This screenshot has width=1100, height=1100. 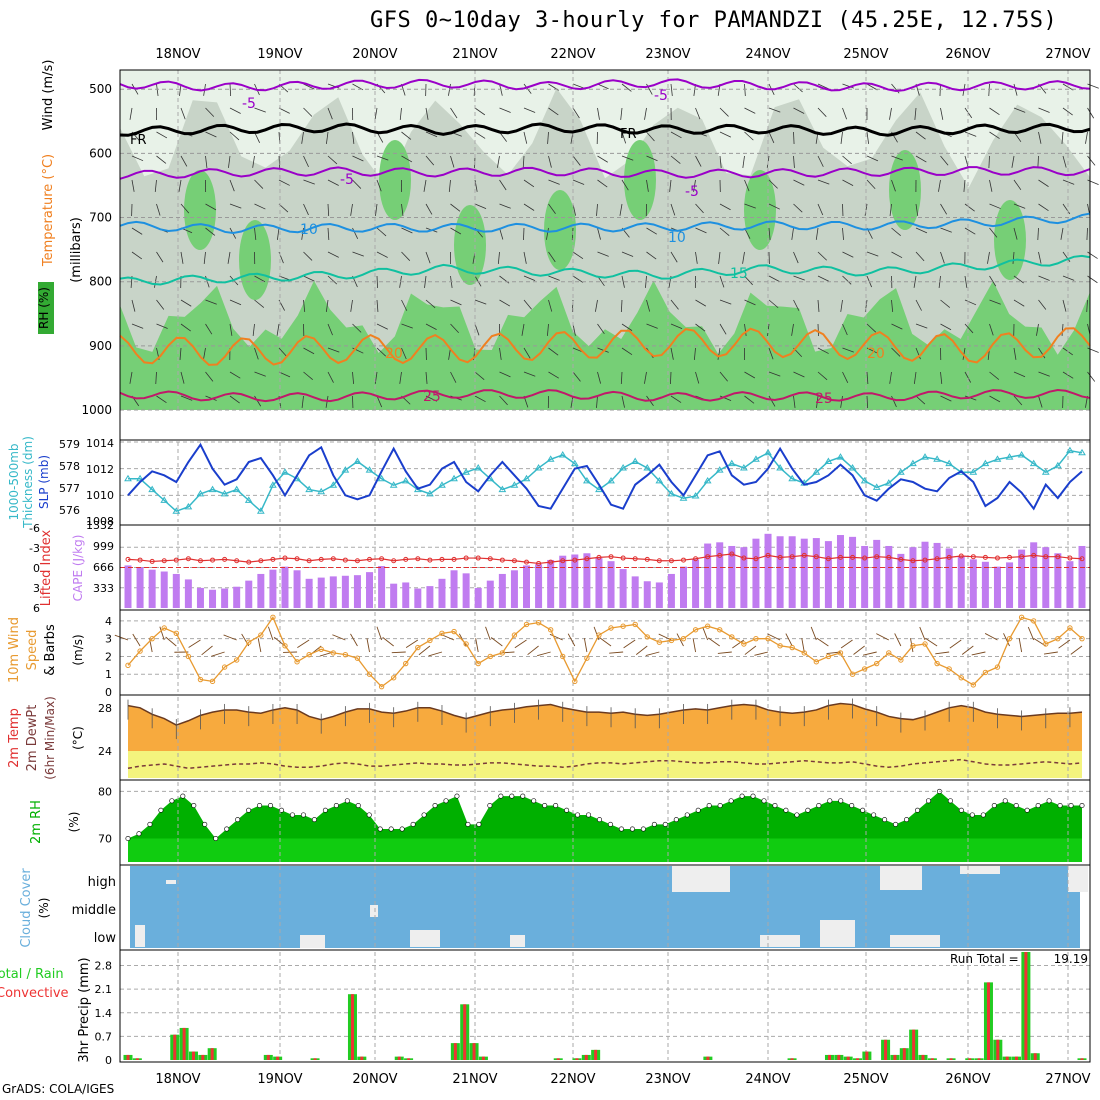 I want to click on y-tick-mb: 1000, so click(x=96, y=410).